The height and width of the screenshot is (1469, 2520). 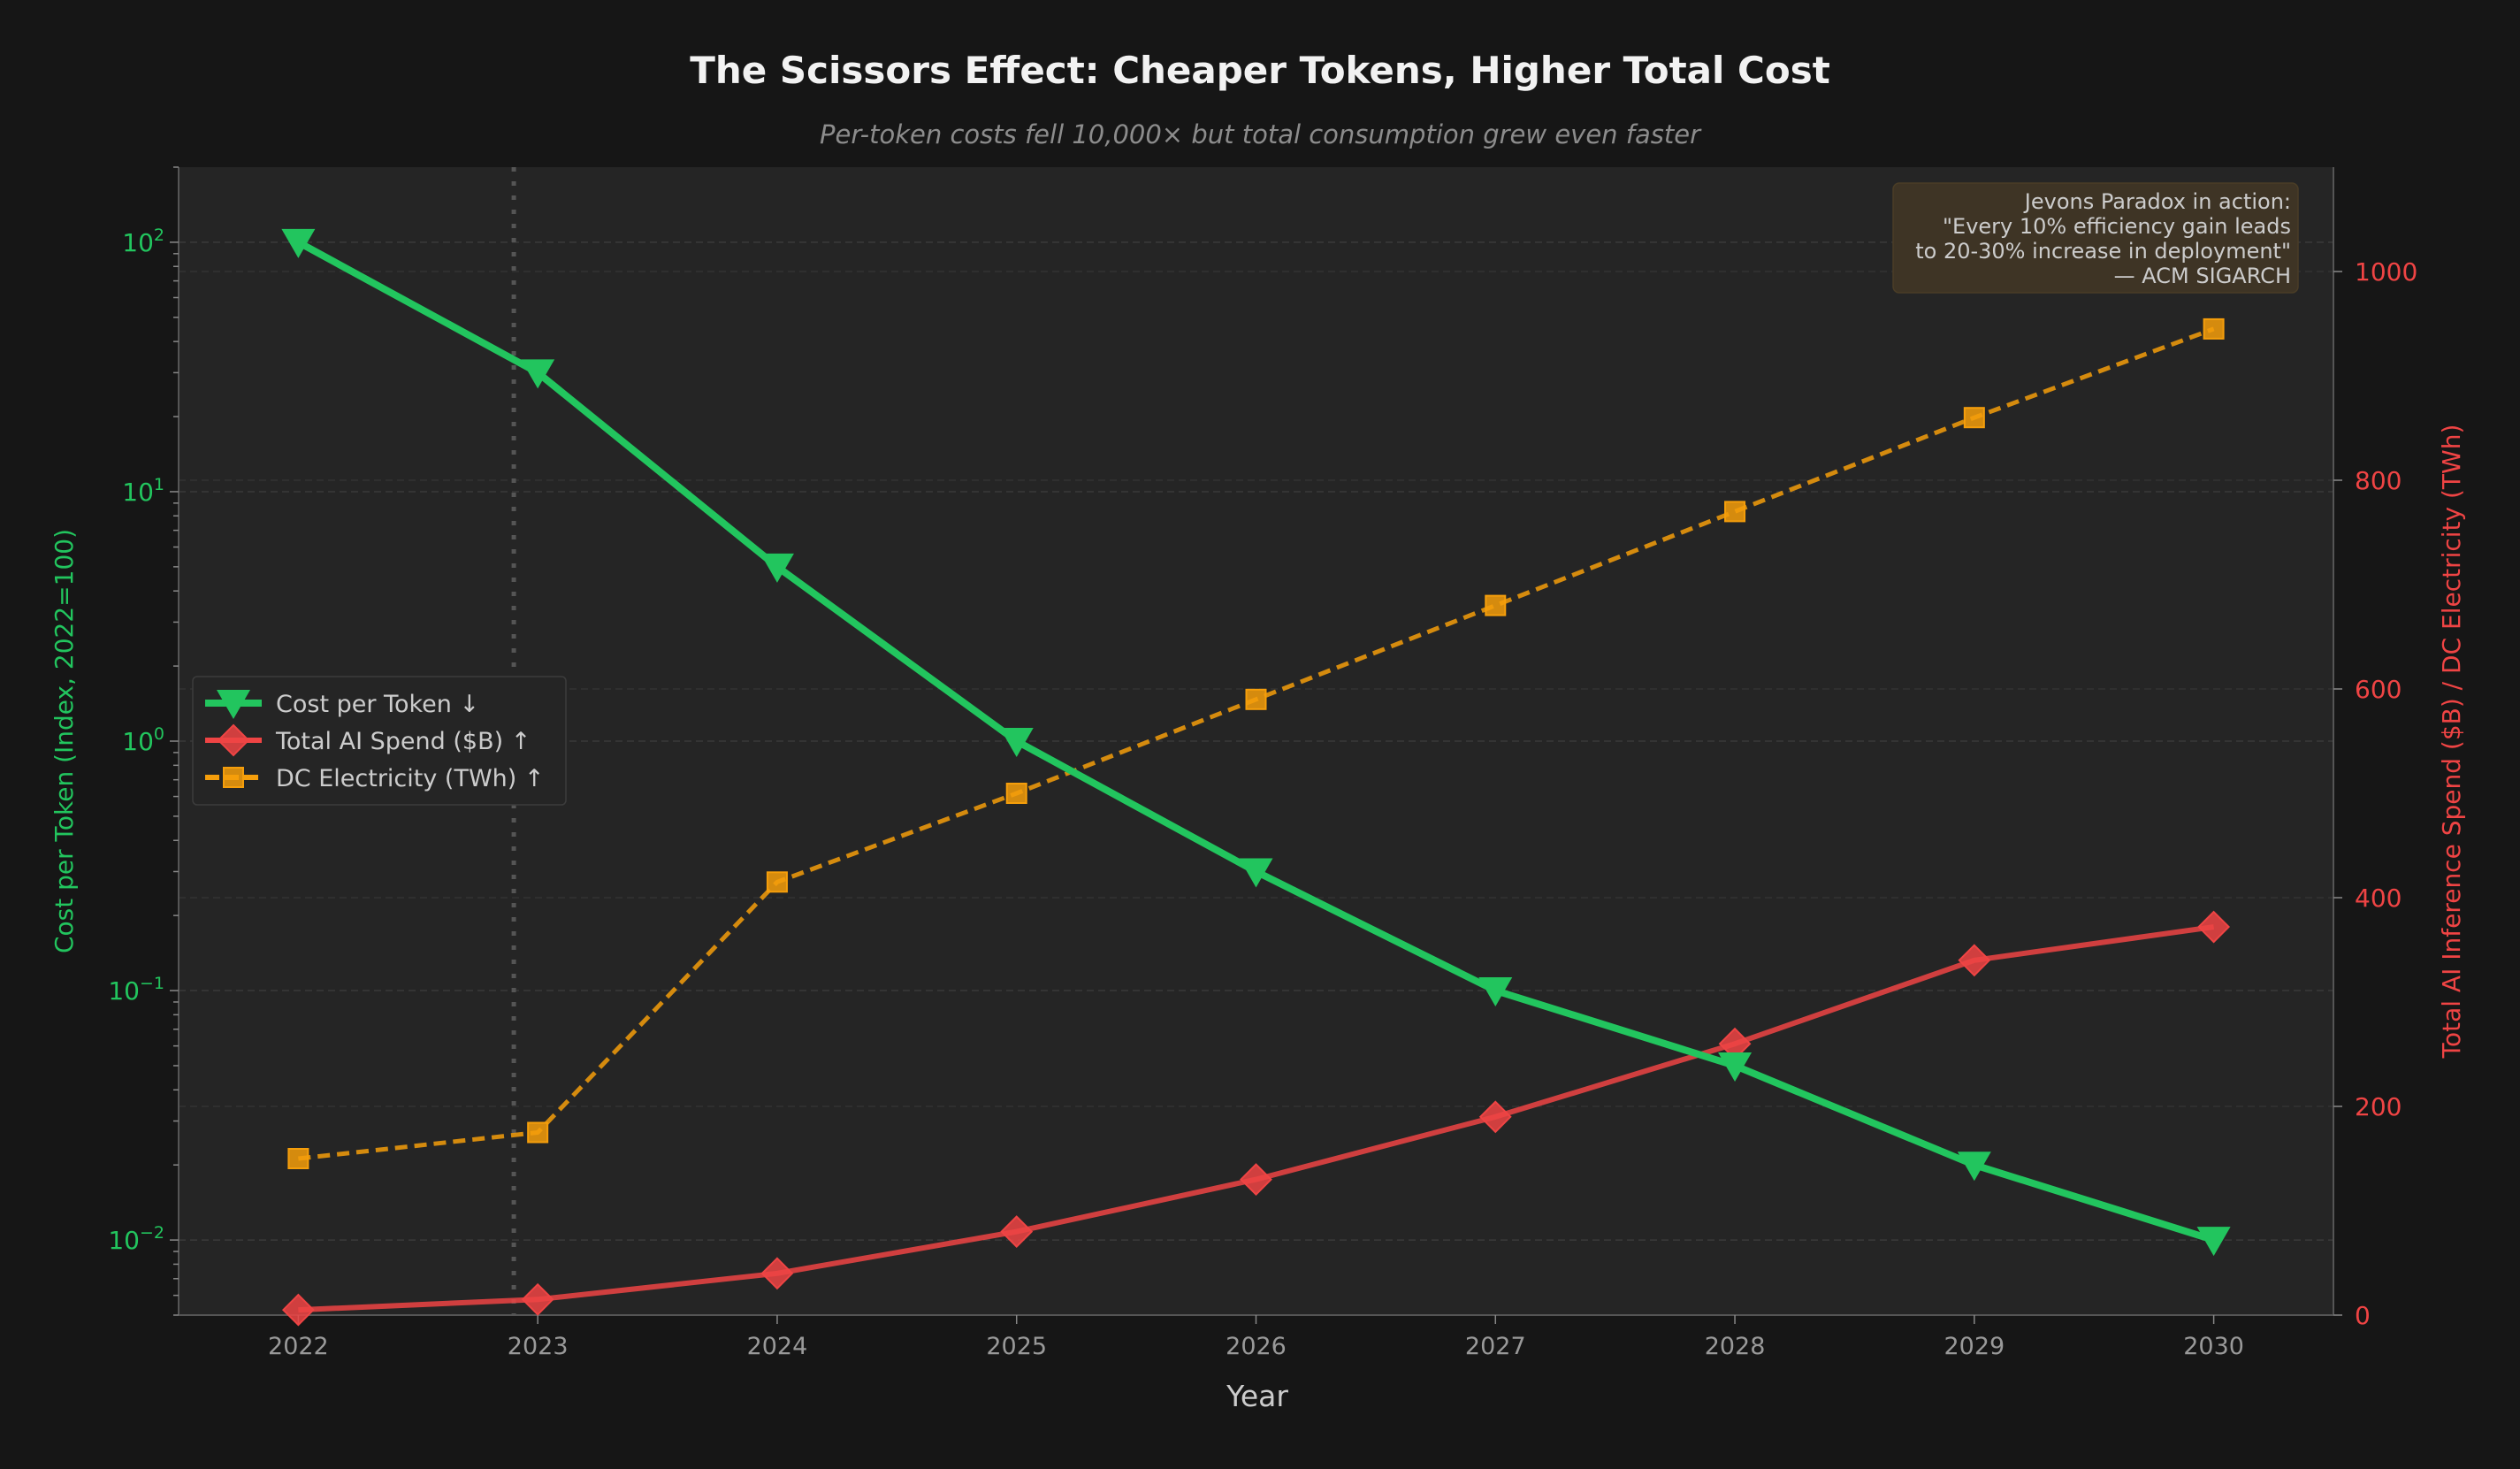 What do you see at coordinates (2202, 276) in the screenshot?
I see `annotation-text: — ACM SIGARCH` at bounding box center [2202, 276].